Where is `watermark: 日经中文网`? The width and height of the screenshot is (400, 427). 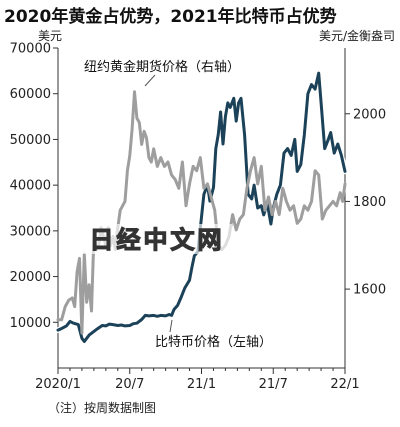
watermark: 日经中文网 is located at coordinates (157, 239).